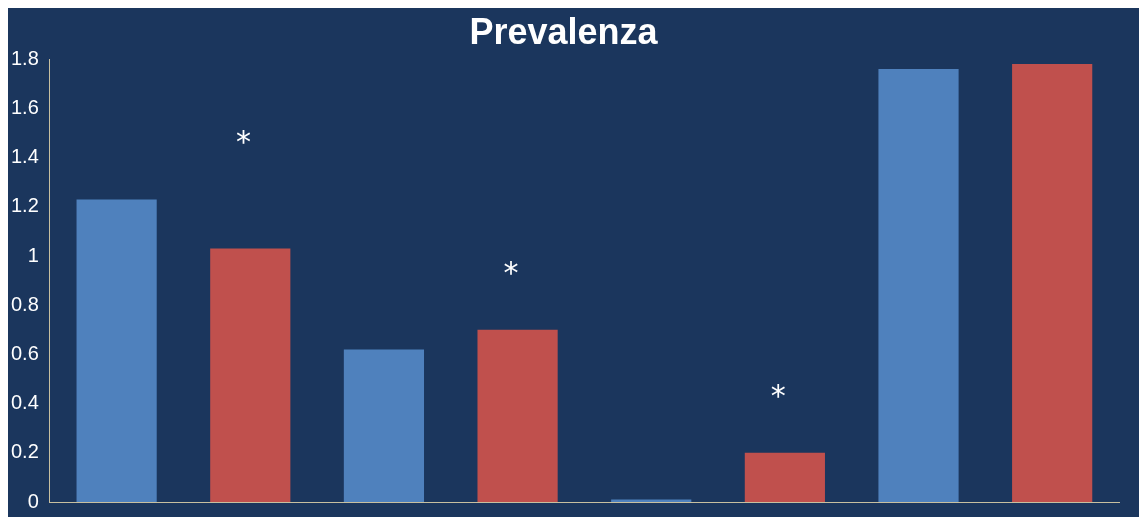 This screenshot has height=525, width=1147. What do you see at coordinates (24, 451) in the screenshot?
I see `y-tick-label: 0.2` at bounding box center [24, 451].